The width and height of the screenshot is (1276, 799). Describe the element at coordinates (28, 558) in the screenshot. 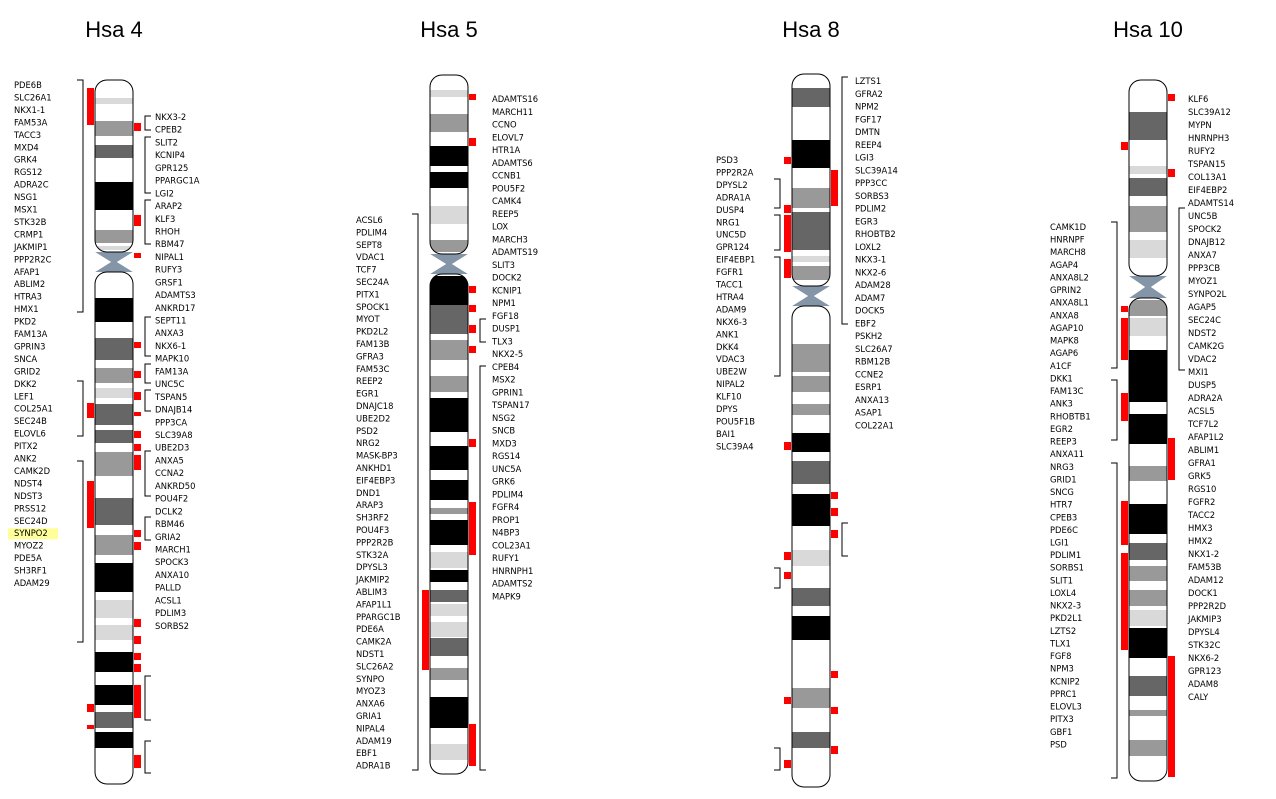

I see `gene-label: PDE5A` at that location.